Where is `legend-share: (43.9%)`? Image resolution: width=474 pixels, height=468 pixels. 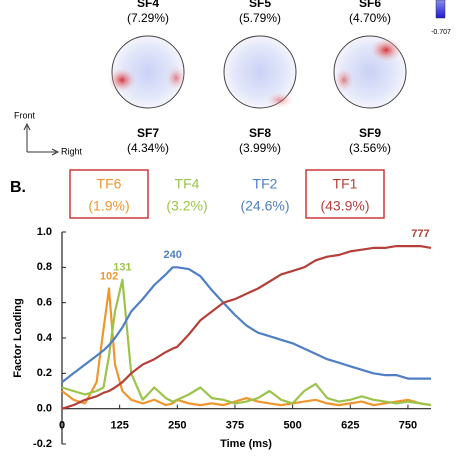 legend-share: (43.9%) is located at coordinates (344, 206).